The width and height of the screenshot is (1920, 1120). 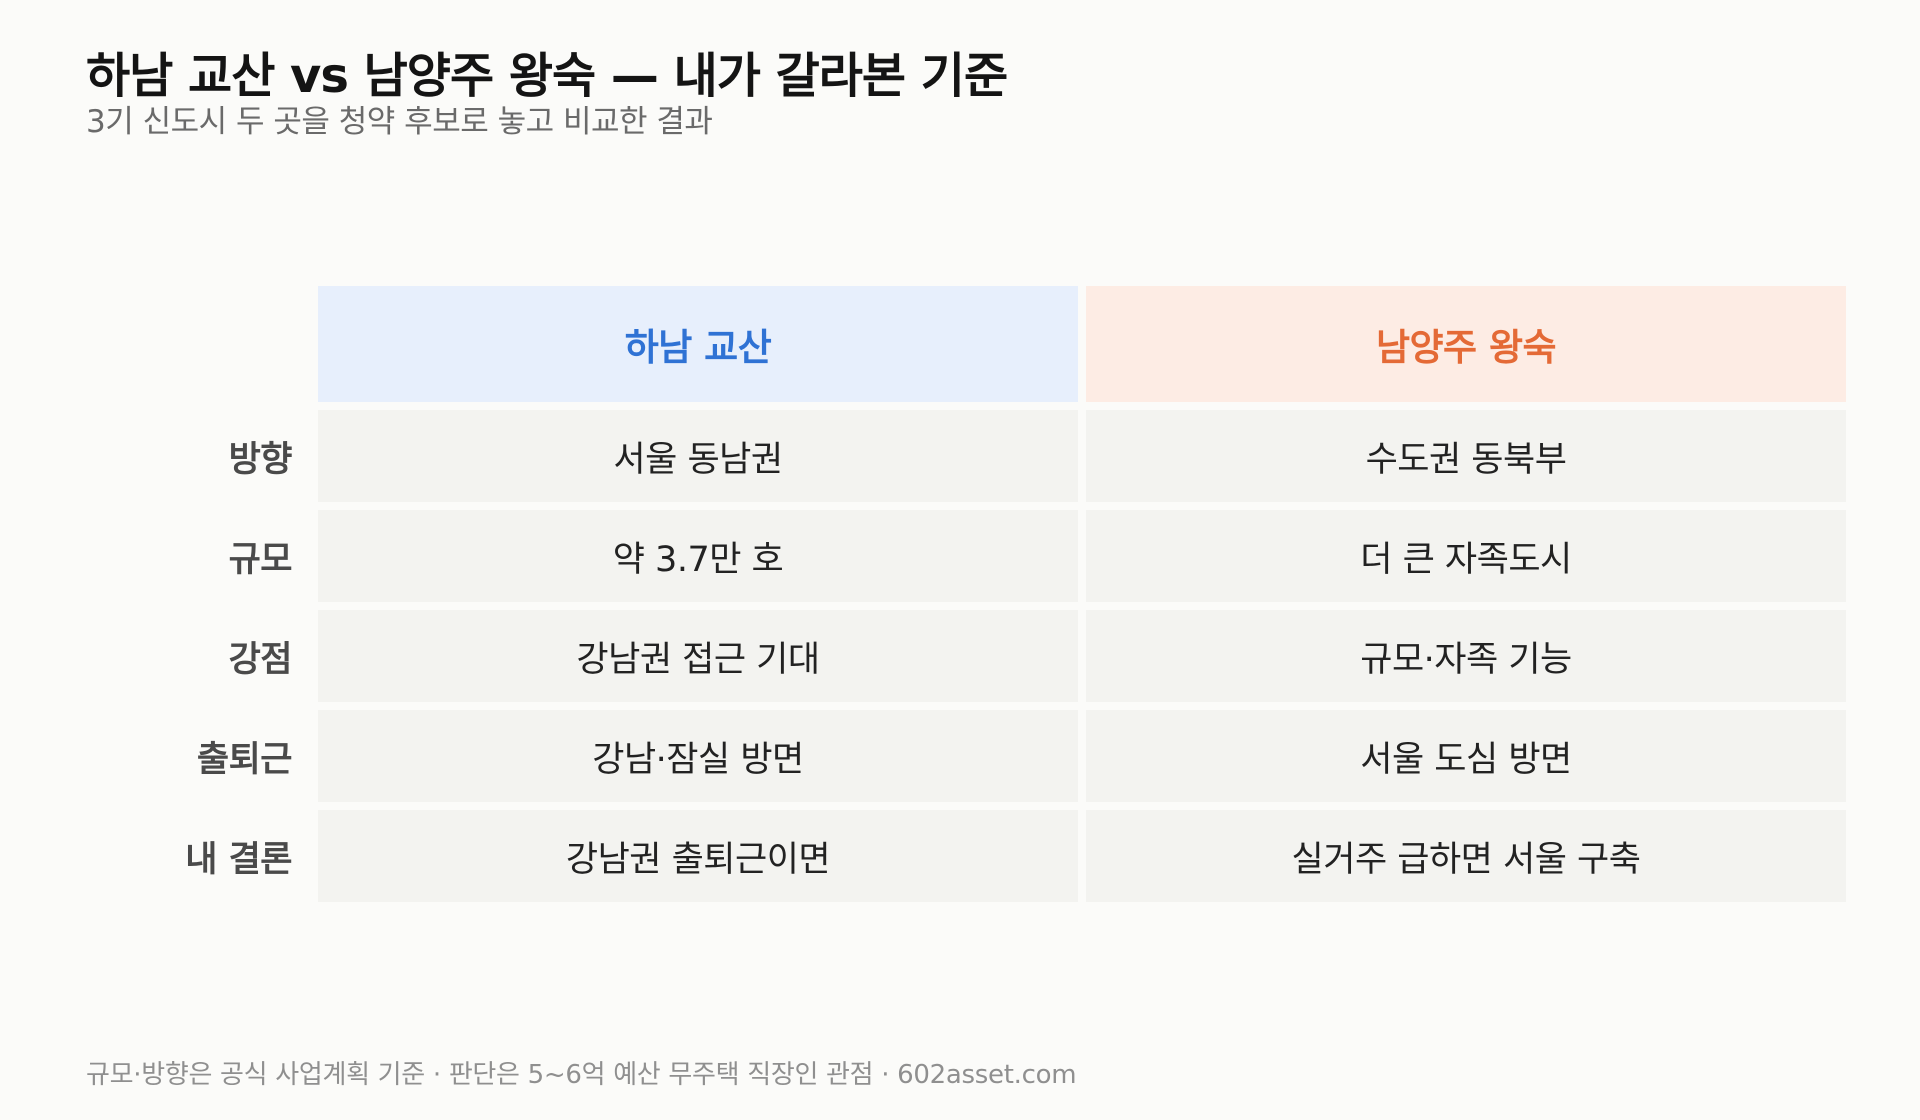 I want to click on table-cell: 규모·자족 기능, so click(x=1466, y=656).